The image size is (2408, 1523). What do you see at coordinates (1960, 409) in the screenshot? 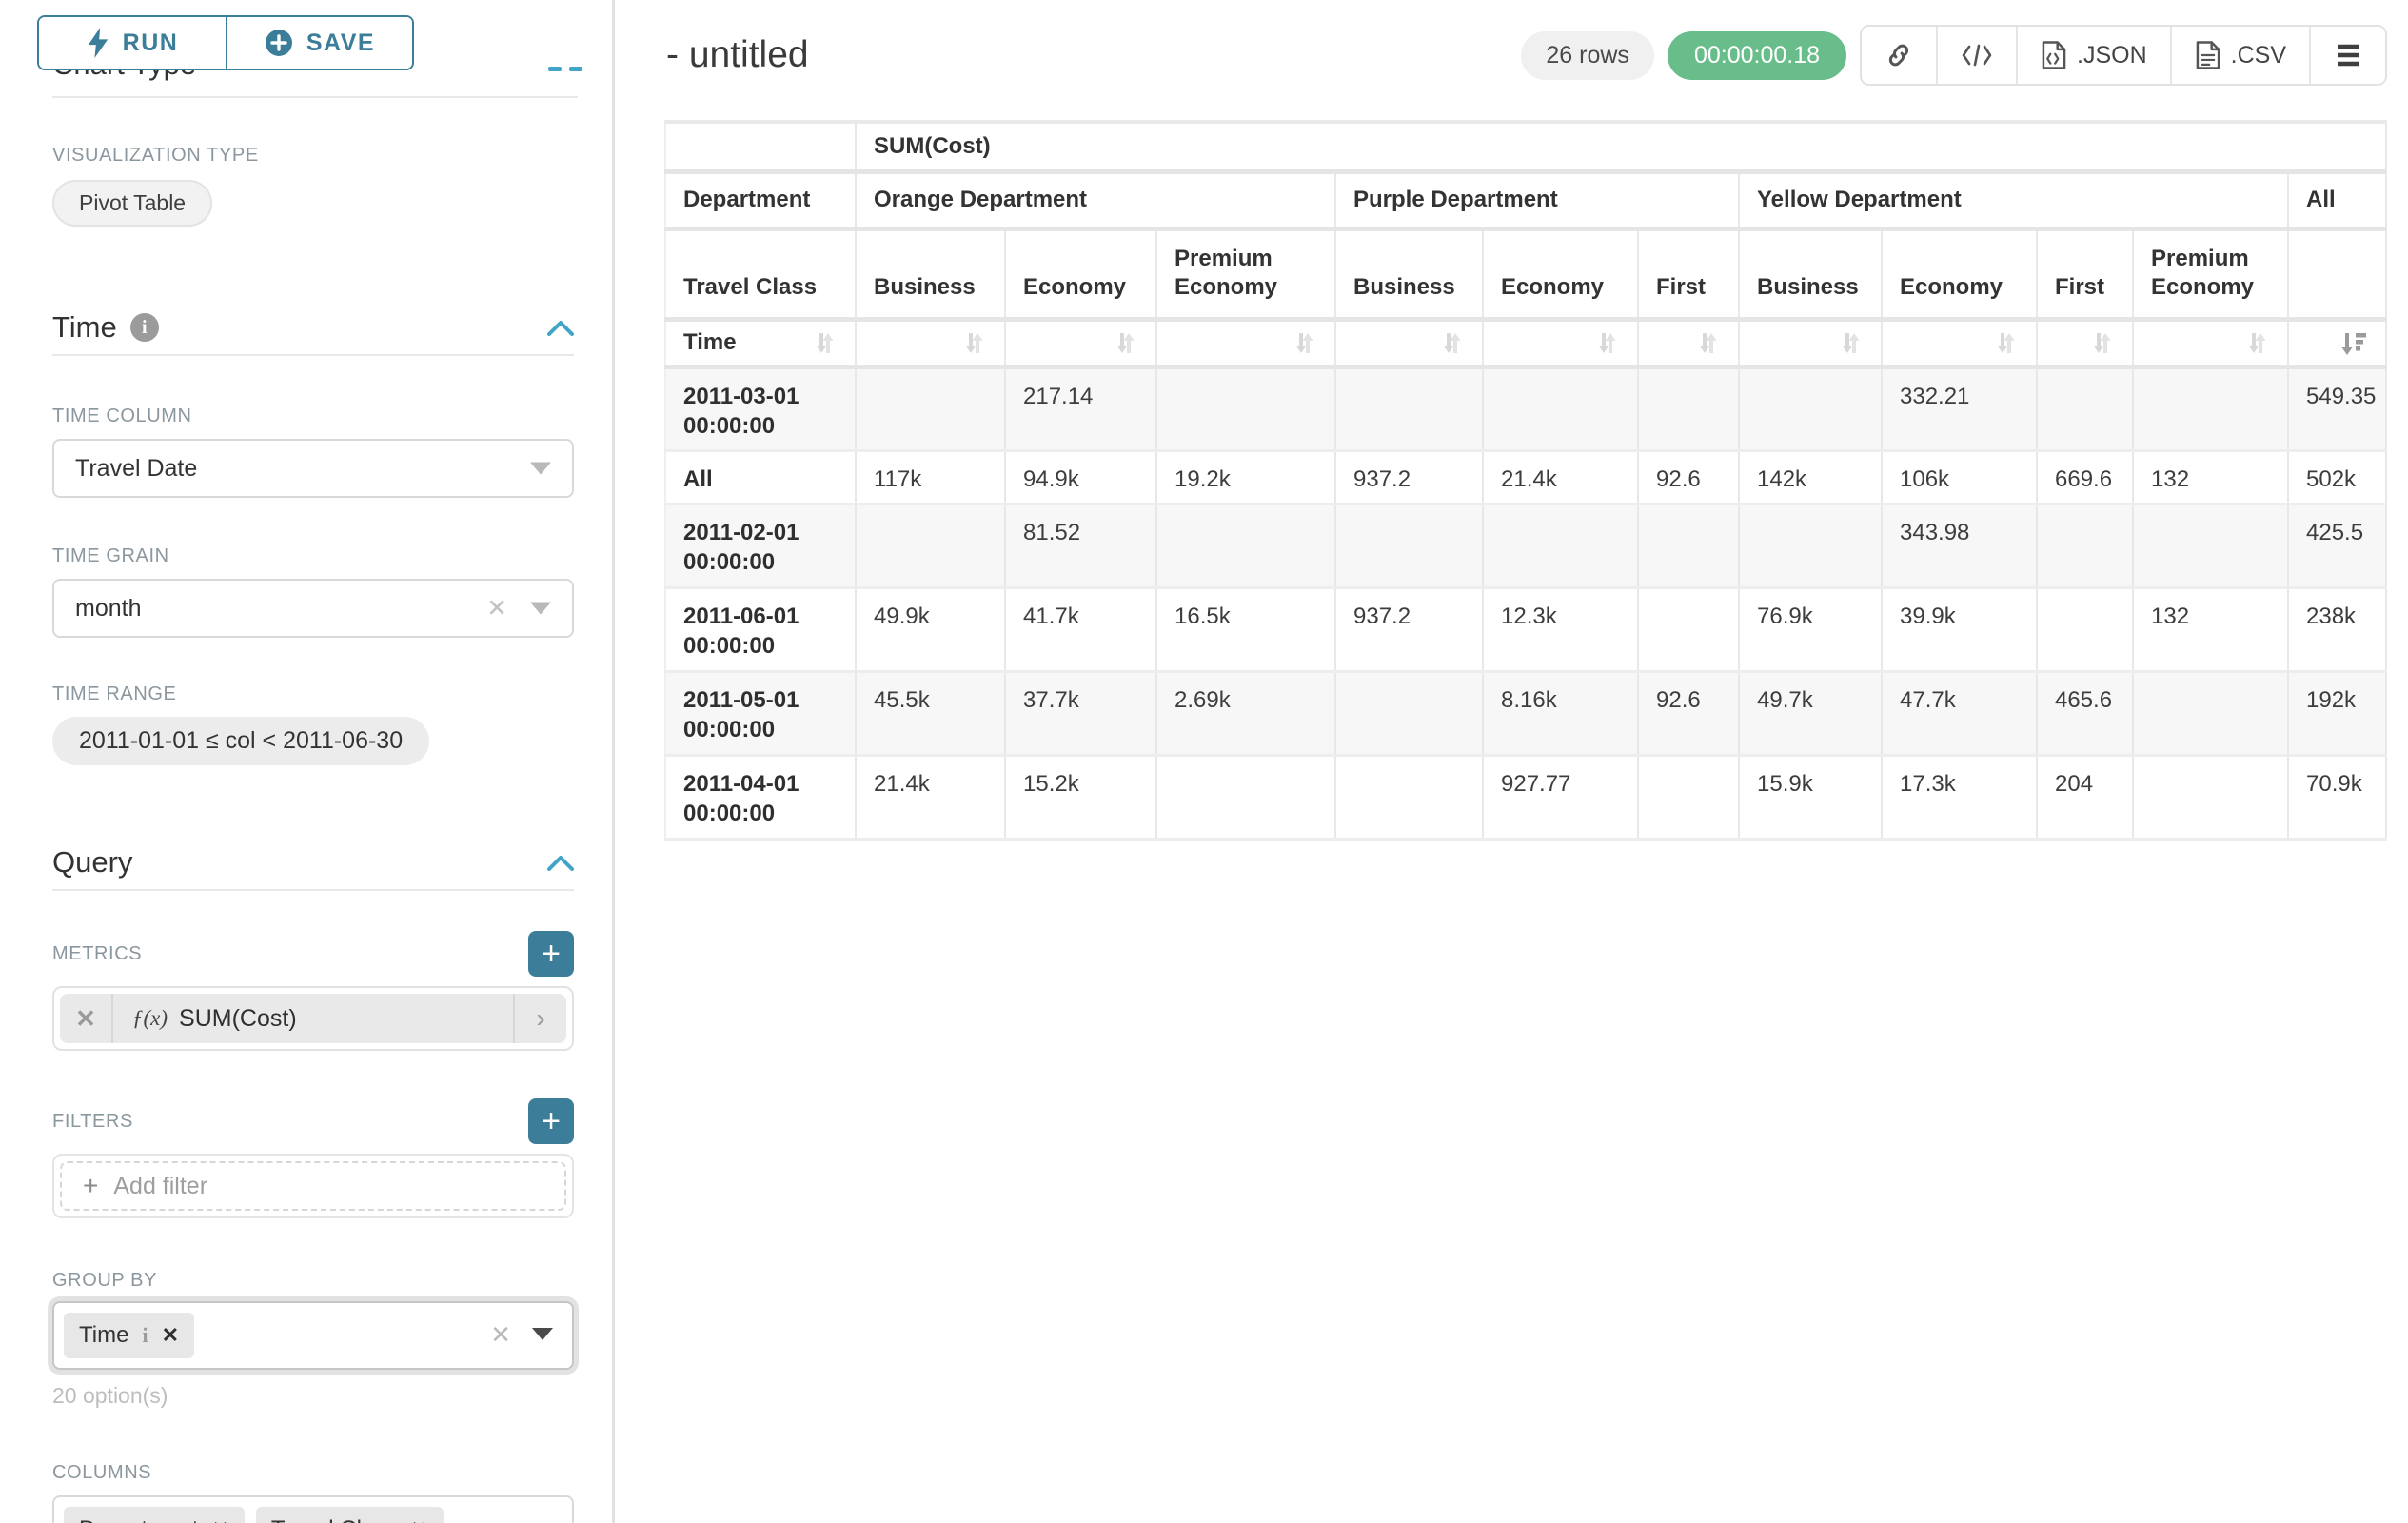
I see `value-cell: 332.21` at bounding box center [1960, 409].